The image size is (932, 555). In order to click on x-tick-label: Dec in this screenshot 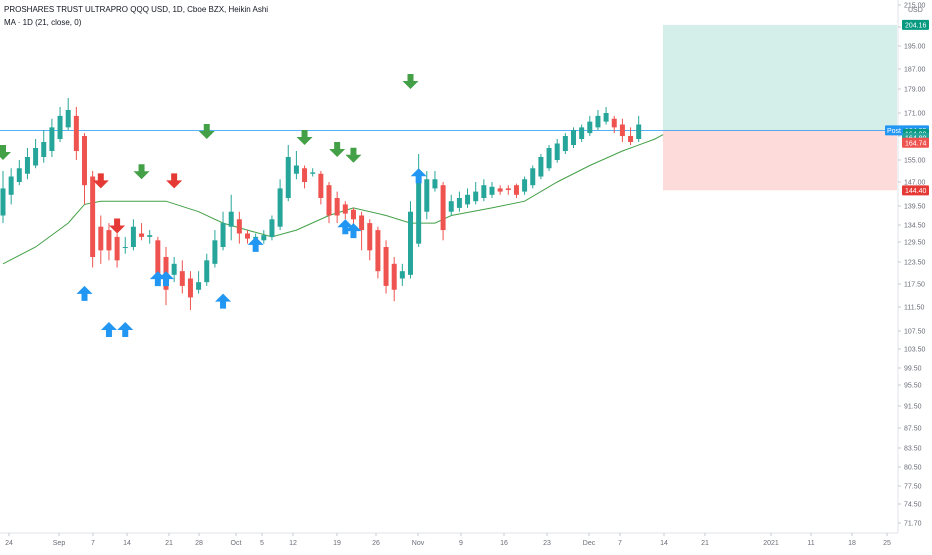, I will do `click(589, 543)`.